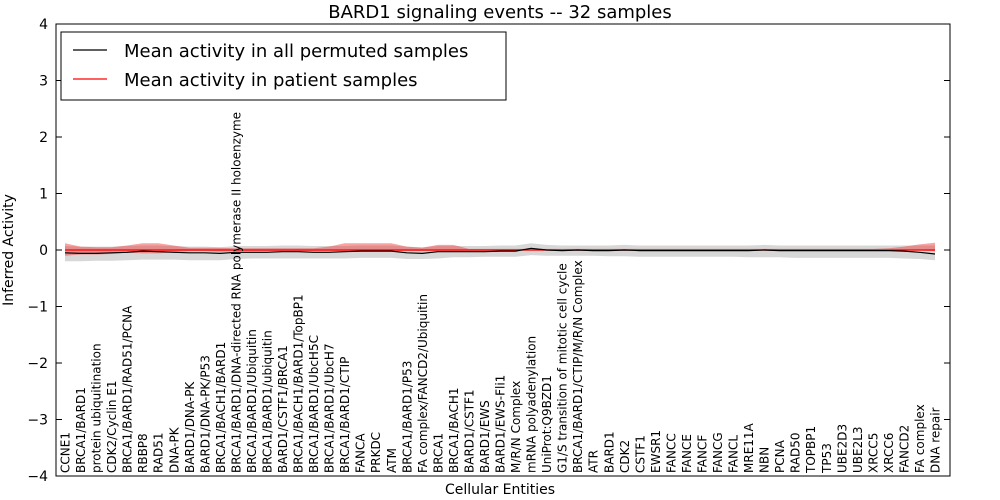 The height and width of the screenshot is (500, 1000). What do you see at coordinates (563, 368) in the screenshot?
I see `category-label: G1/S transition of mitotic cell cycle` at bounding box center [563, 368].